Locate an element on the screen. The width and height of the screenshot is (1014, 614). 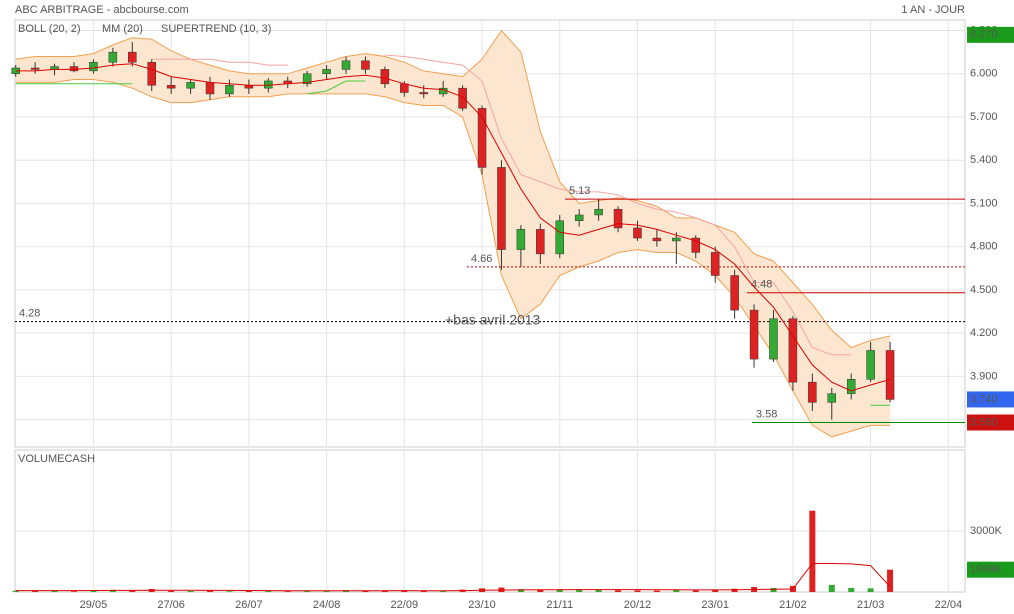
x-tick-label: 26/07 is located at coordinates (249, 605).